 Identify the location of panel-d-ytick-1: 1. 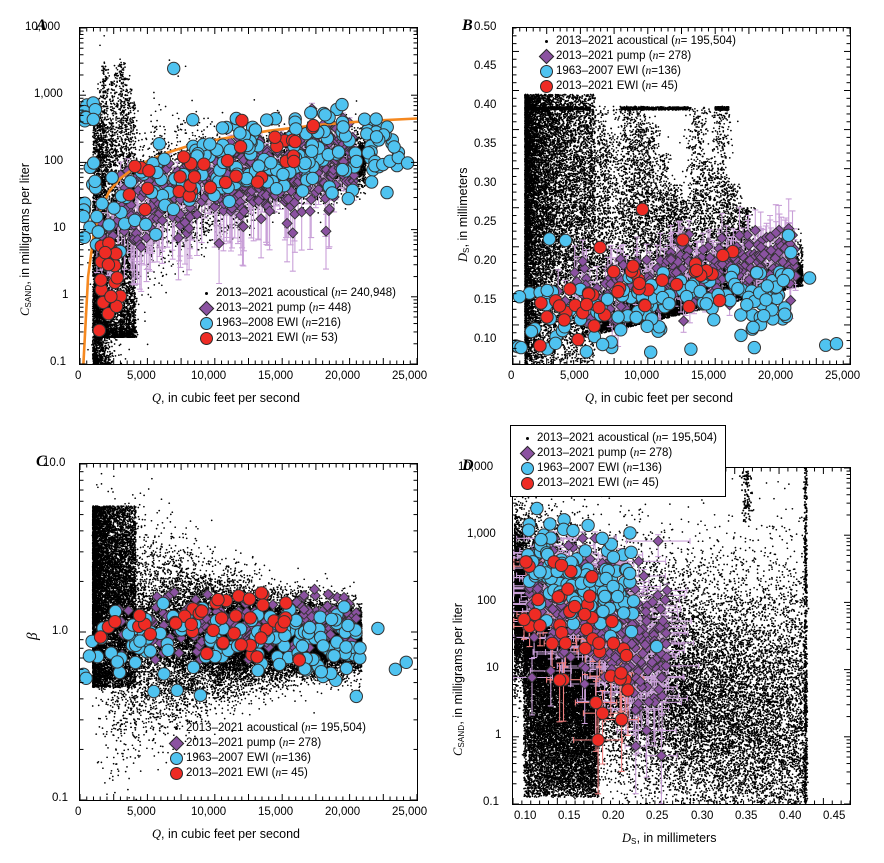
(498, 735).